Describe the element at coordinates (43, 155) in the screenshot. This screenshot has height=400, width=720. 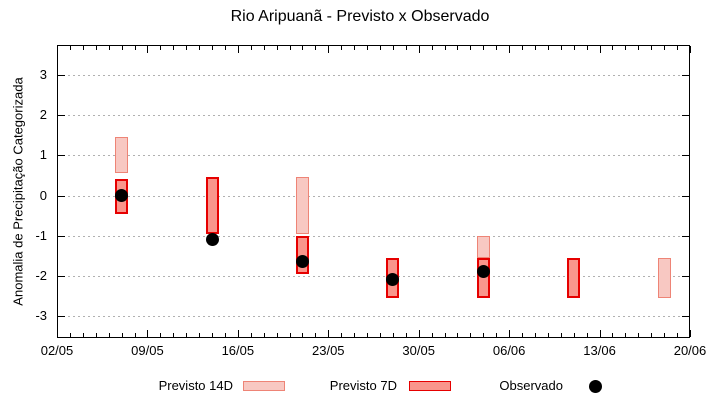
I see `y-tick-label: 1` at that location.